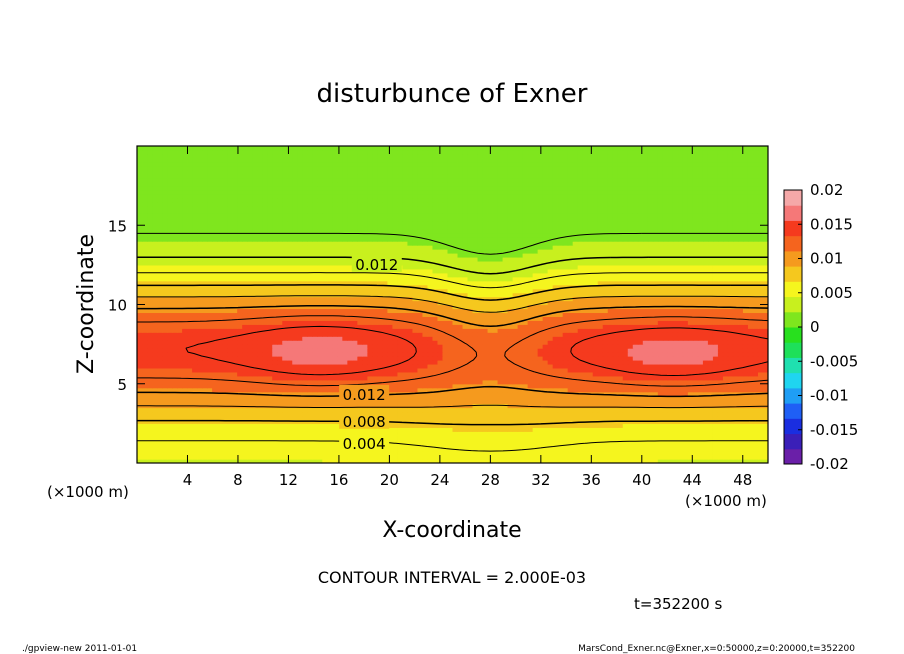 The image size is (904, 654). What do you see at coordinates (726, 501) in the screenshot?
I see `x-unit-right: (×1000 m)` at bounding box center [726, 501].